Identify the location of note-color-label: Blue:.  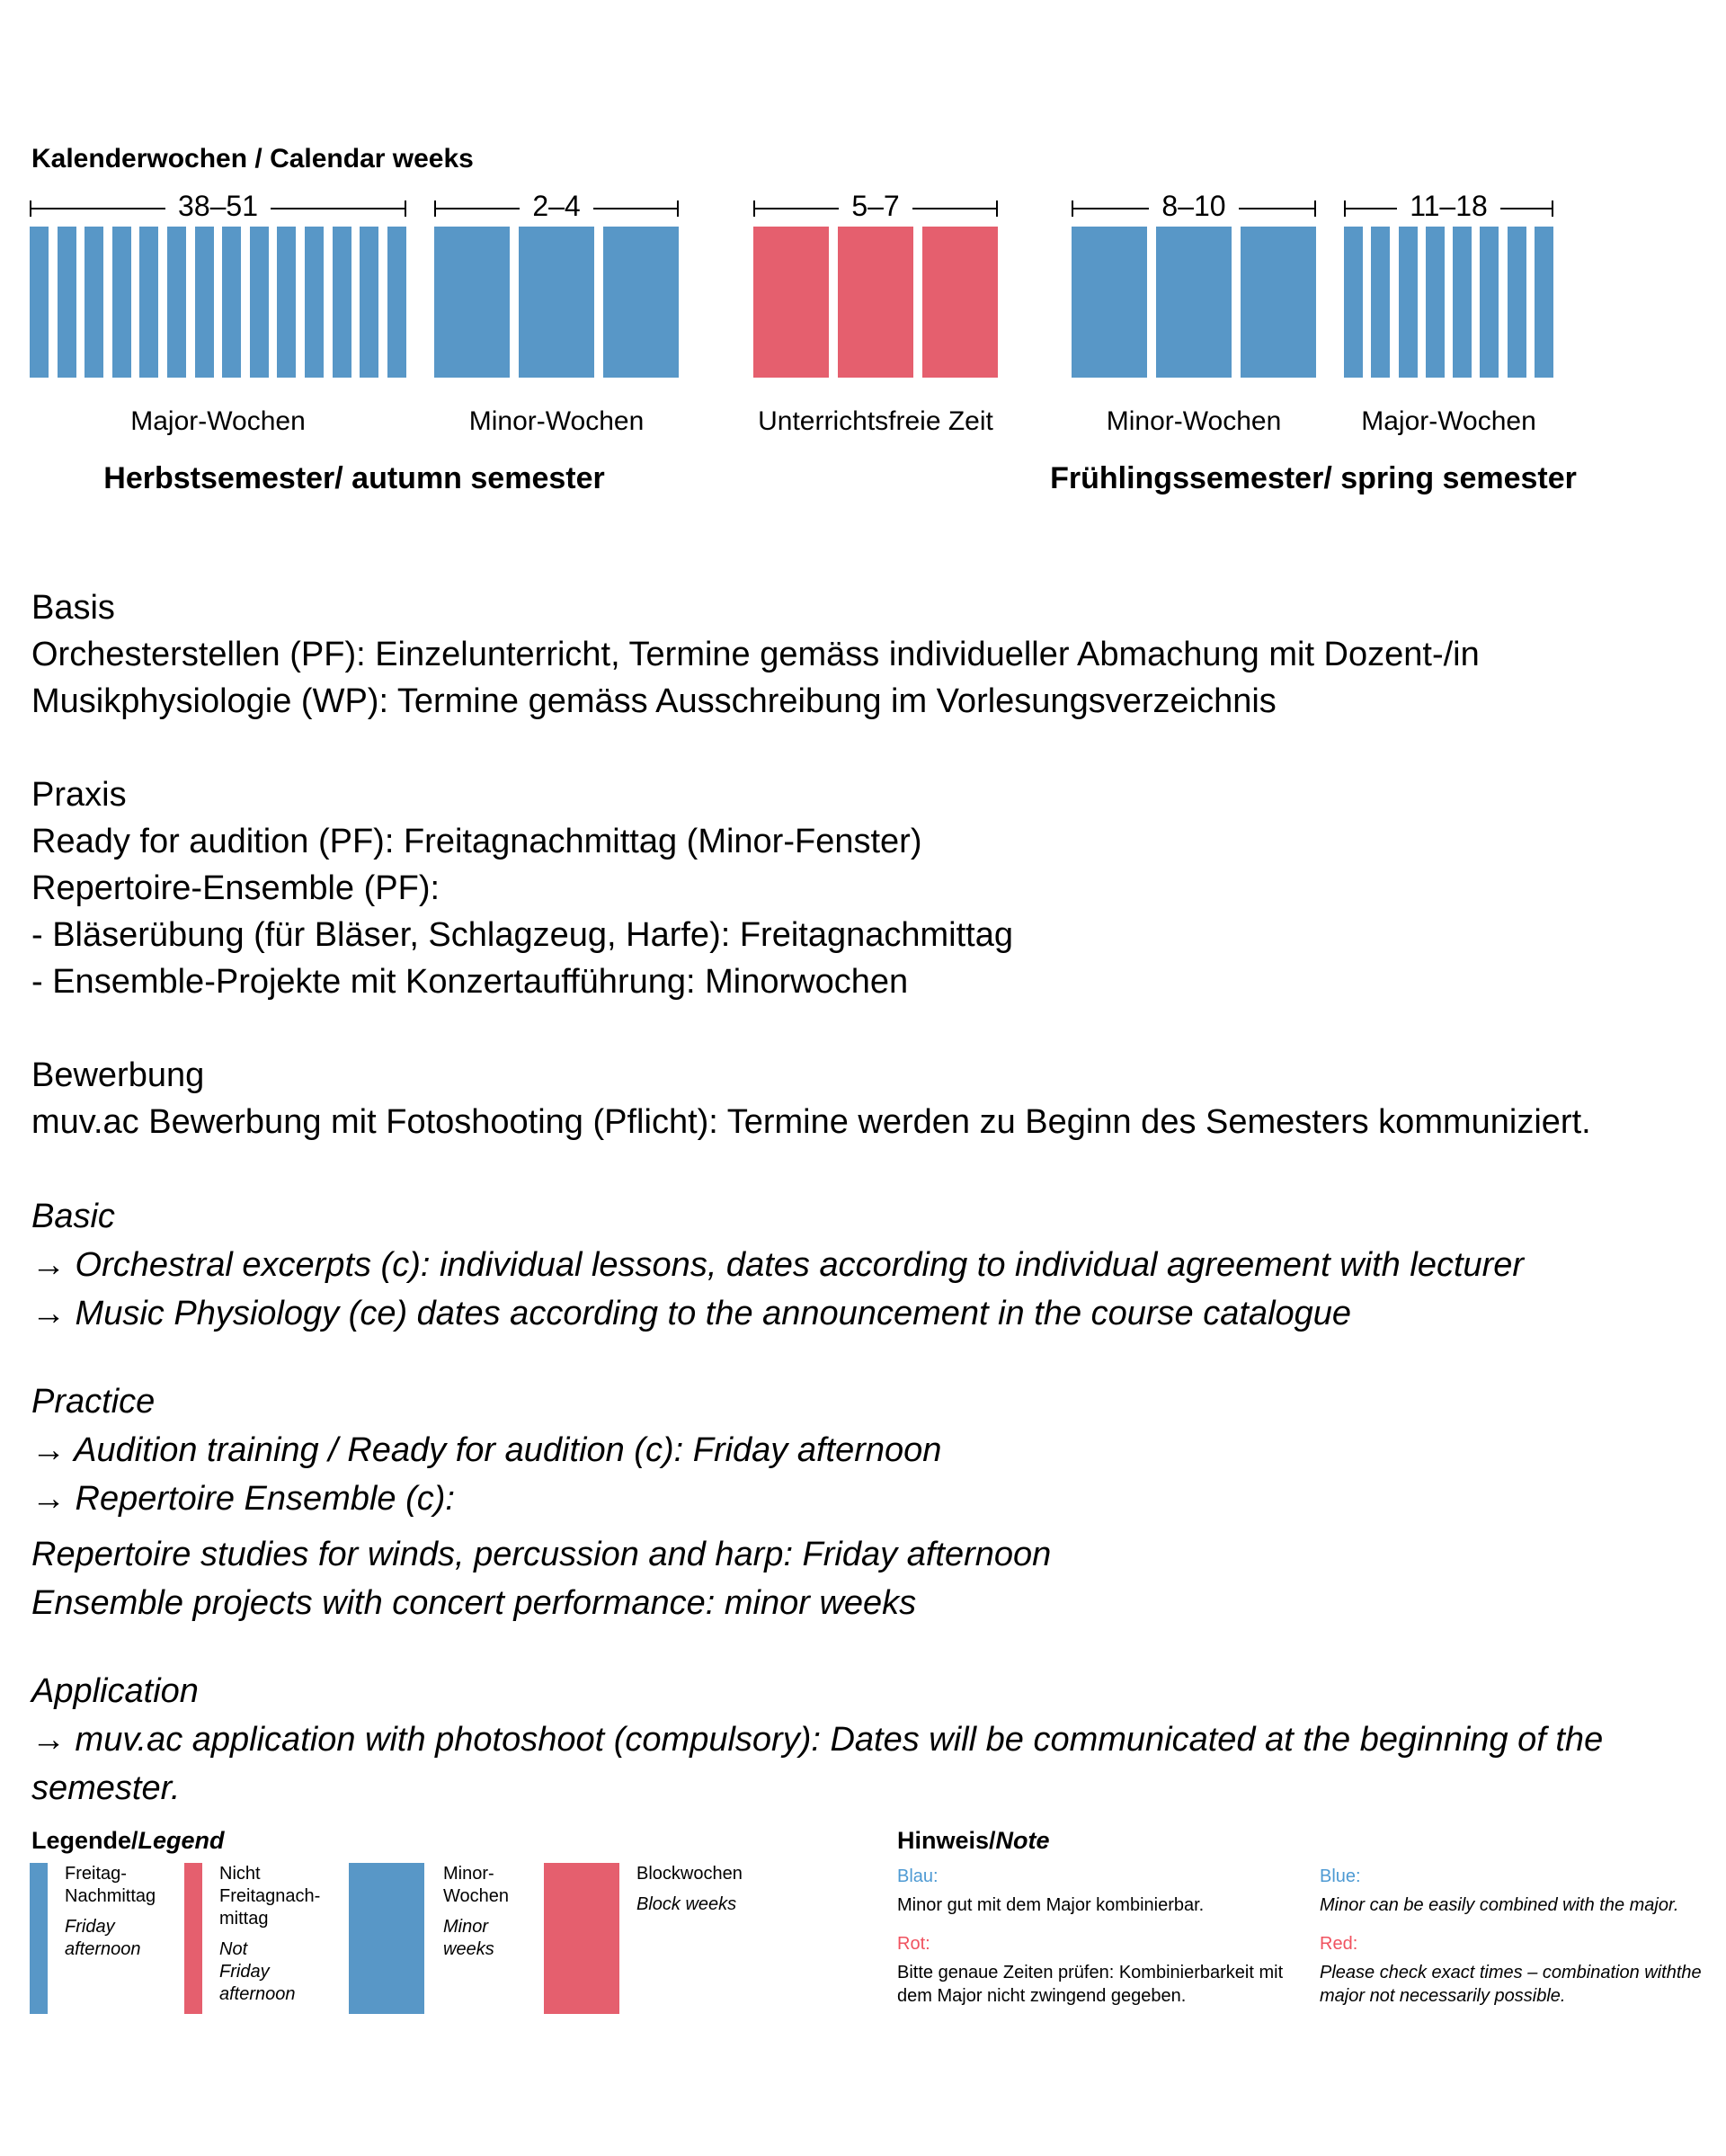
(1340, 1876).